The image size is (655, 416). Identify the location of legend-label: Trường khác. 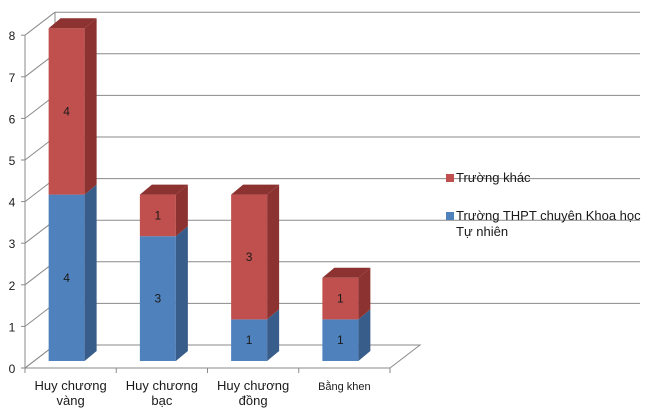
(493, 177).